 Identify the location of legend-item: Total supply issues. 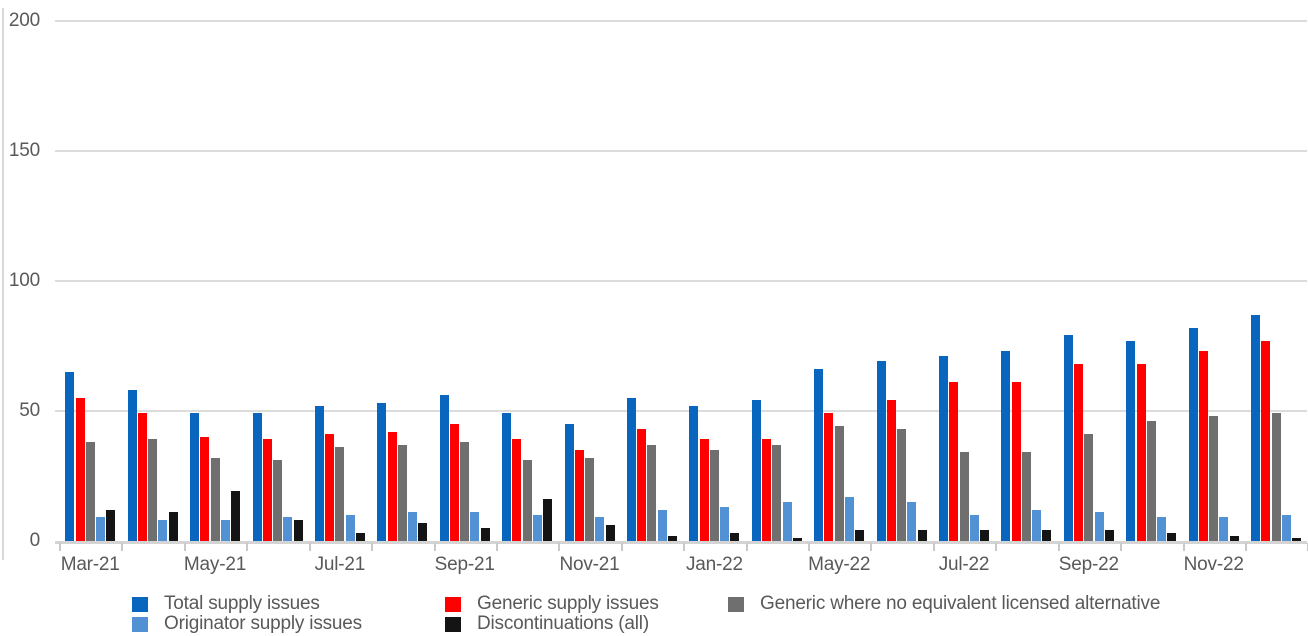
(226, 603).